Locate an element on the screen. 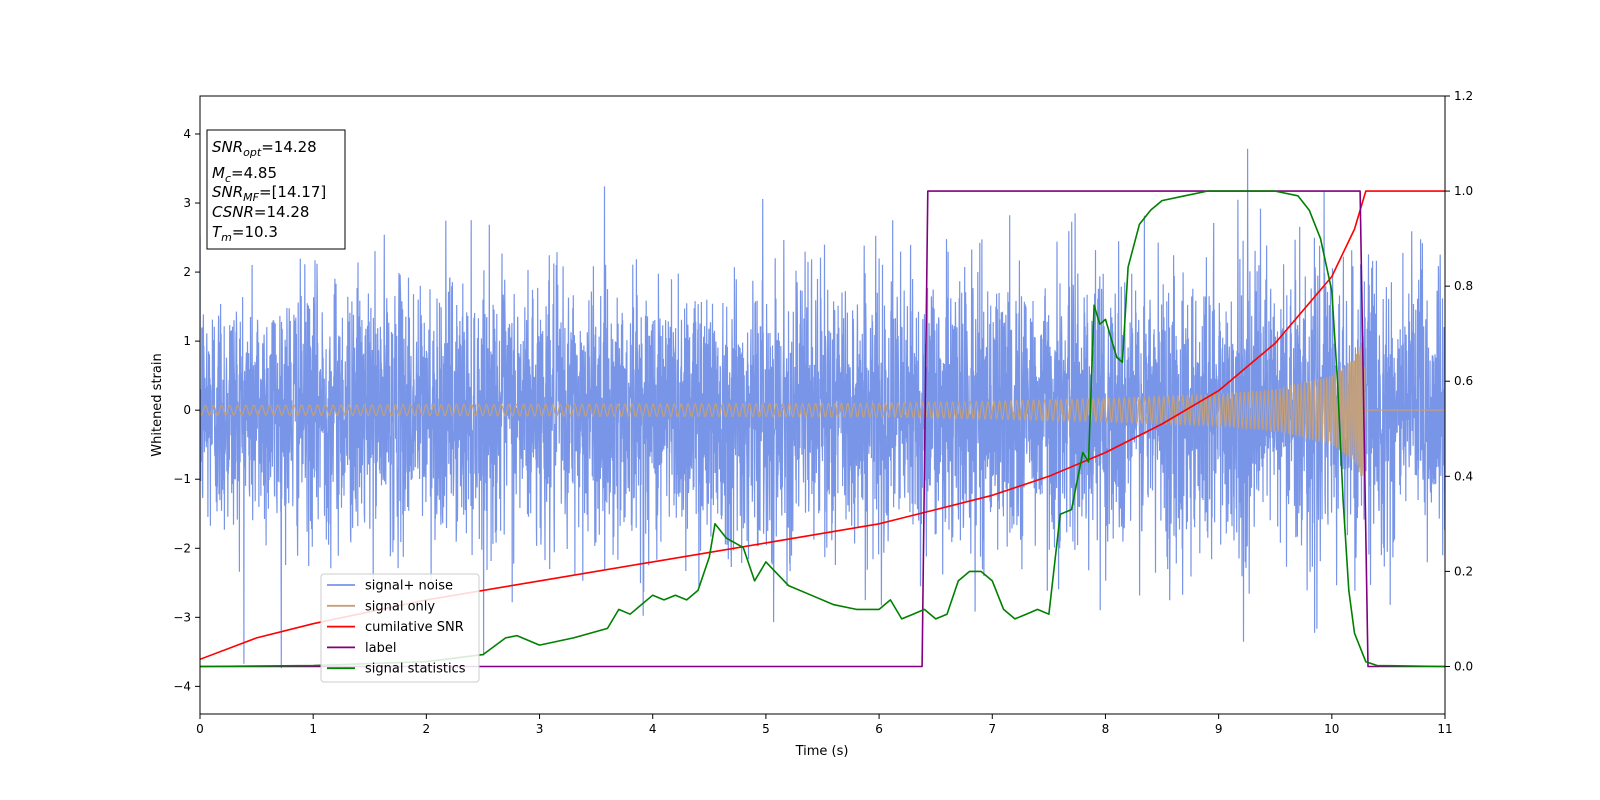 The image size is (1600, 800). legend-signal-noise-label: signal+ noise is located at coordinates (409, 586).